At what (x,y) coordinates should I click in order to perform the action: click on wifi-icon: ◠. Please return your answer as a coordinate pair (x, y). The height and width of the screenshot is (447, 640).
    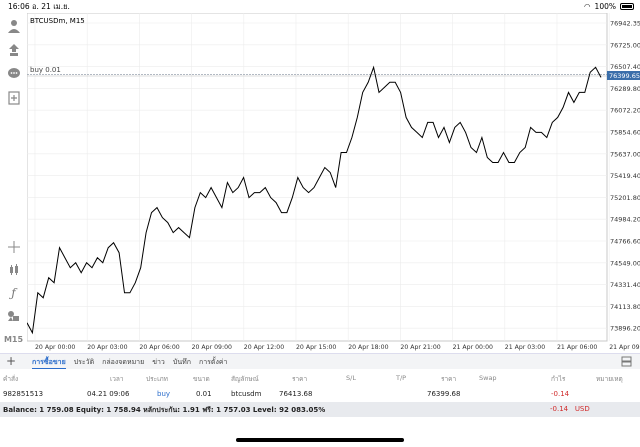
    Looking at the image, I should click on (587, 6).